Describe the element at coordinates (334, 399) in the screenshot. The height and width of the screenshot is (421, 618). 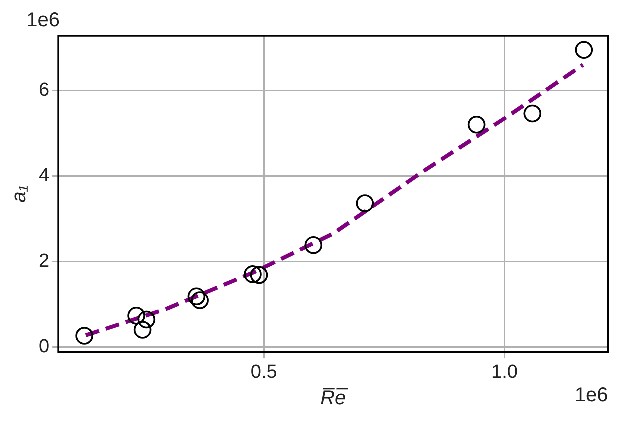
I see `x-axis-title: R̅e̅` at that location.